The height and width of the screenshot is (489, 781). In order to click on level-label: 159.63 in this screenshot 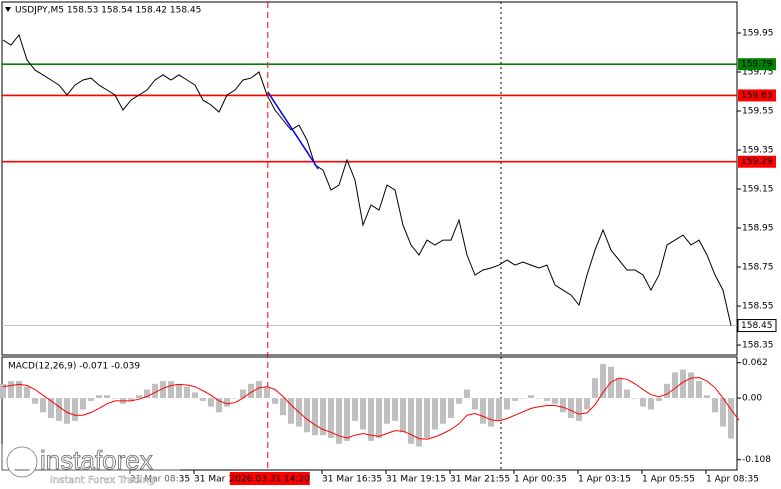, I will do `click(757, 96)`.